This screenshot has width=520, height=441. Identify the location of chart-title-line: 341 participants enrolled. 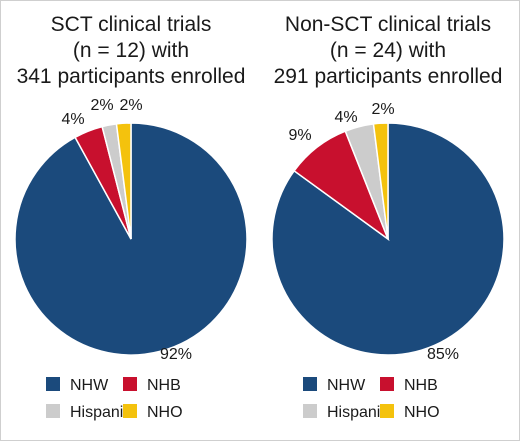
(131, 76).